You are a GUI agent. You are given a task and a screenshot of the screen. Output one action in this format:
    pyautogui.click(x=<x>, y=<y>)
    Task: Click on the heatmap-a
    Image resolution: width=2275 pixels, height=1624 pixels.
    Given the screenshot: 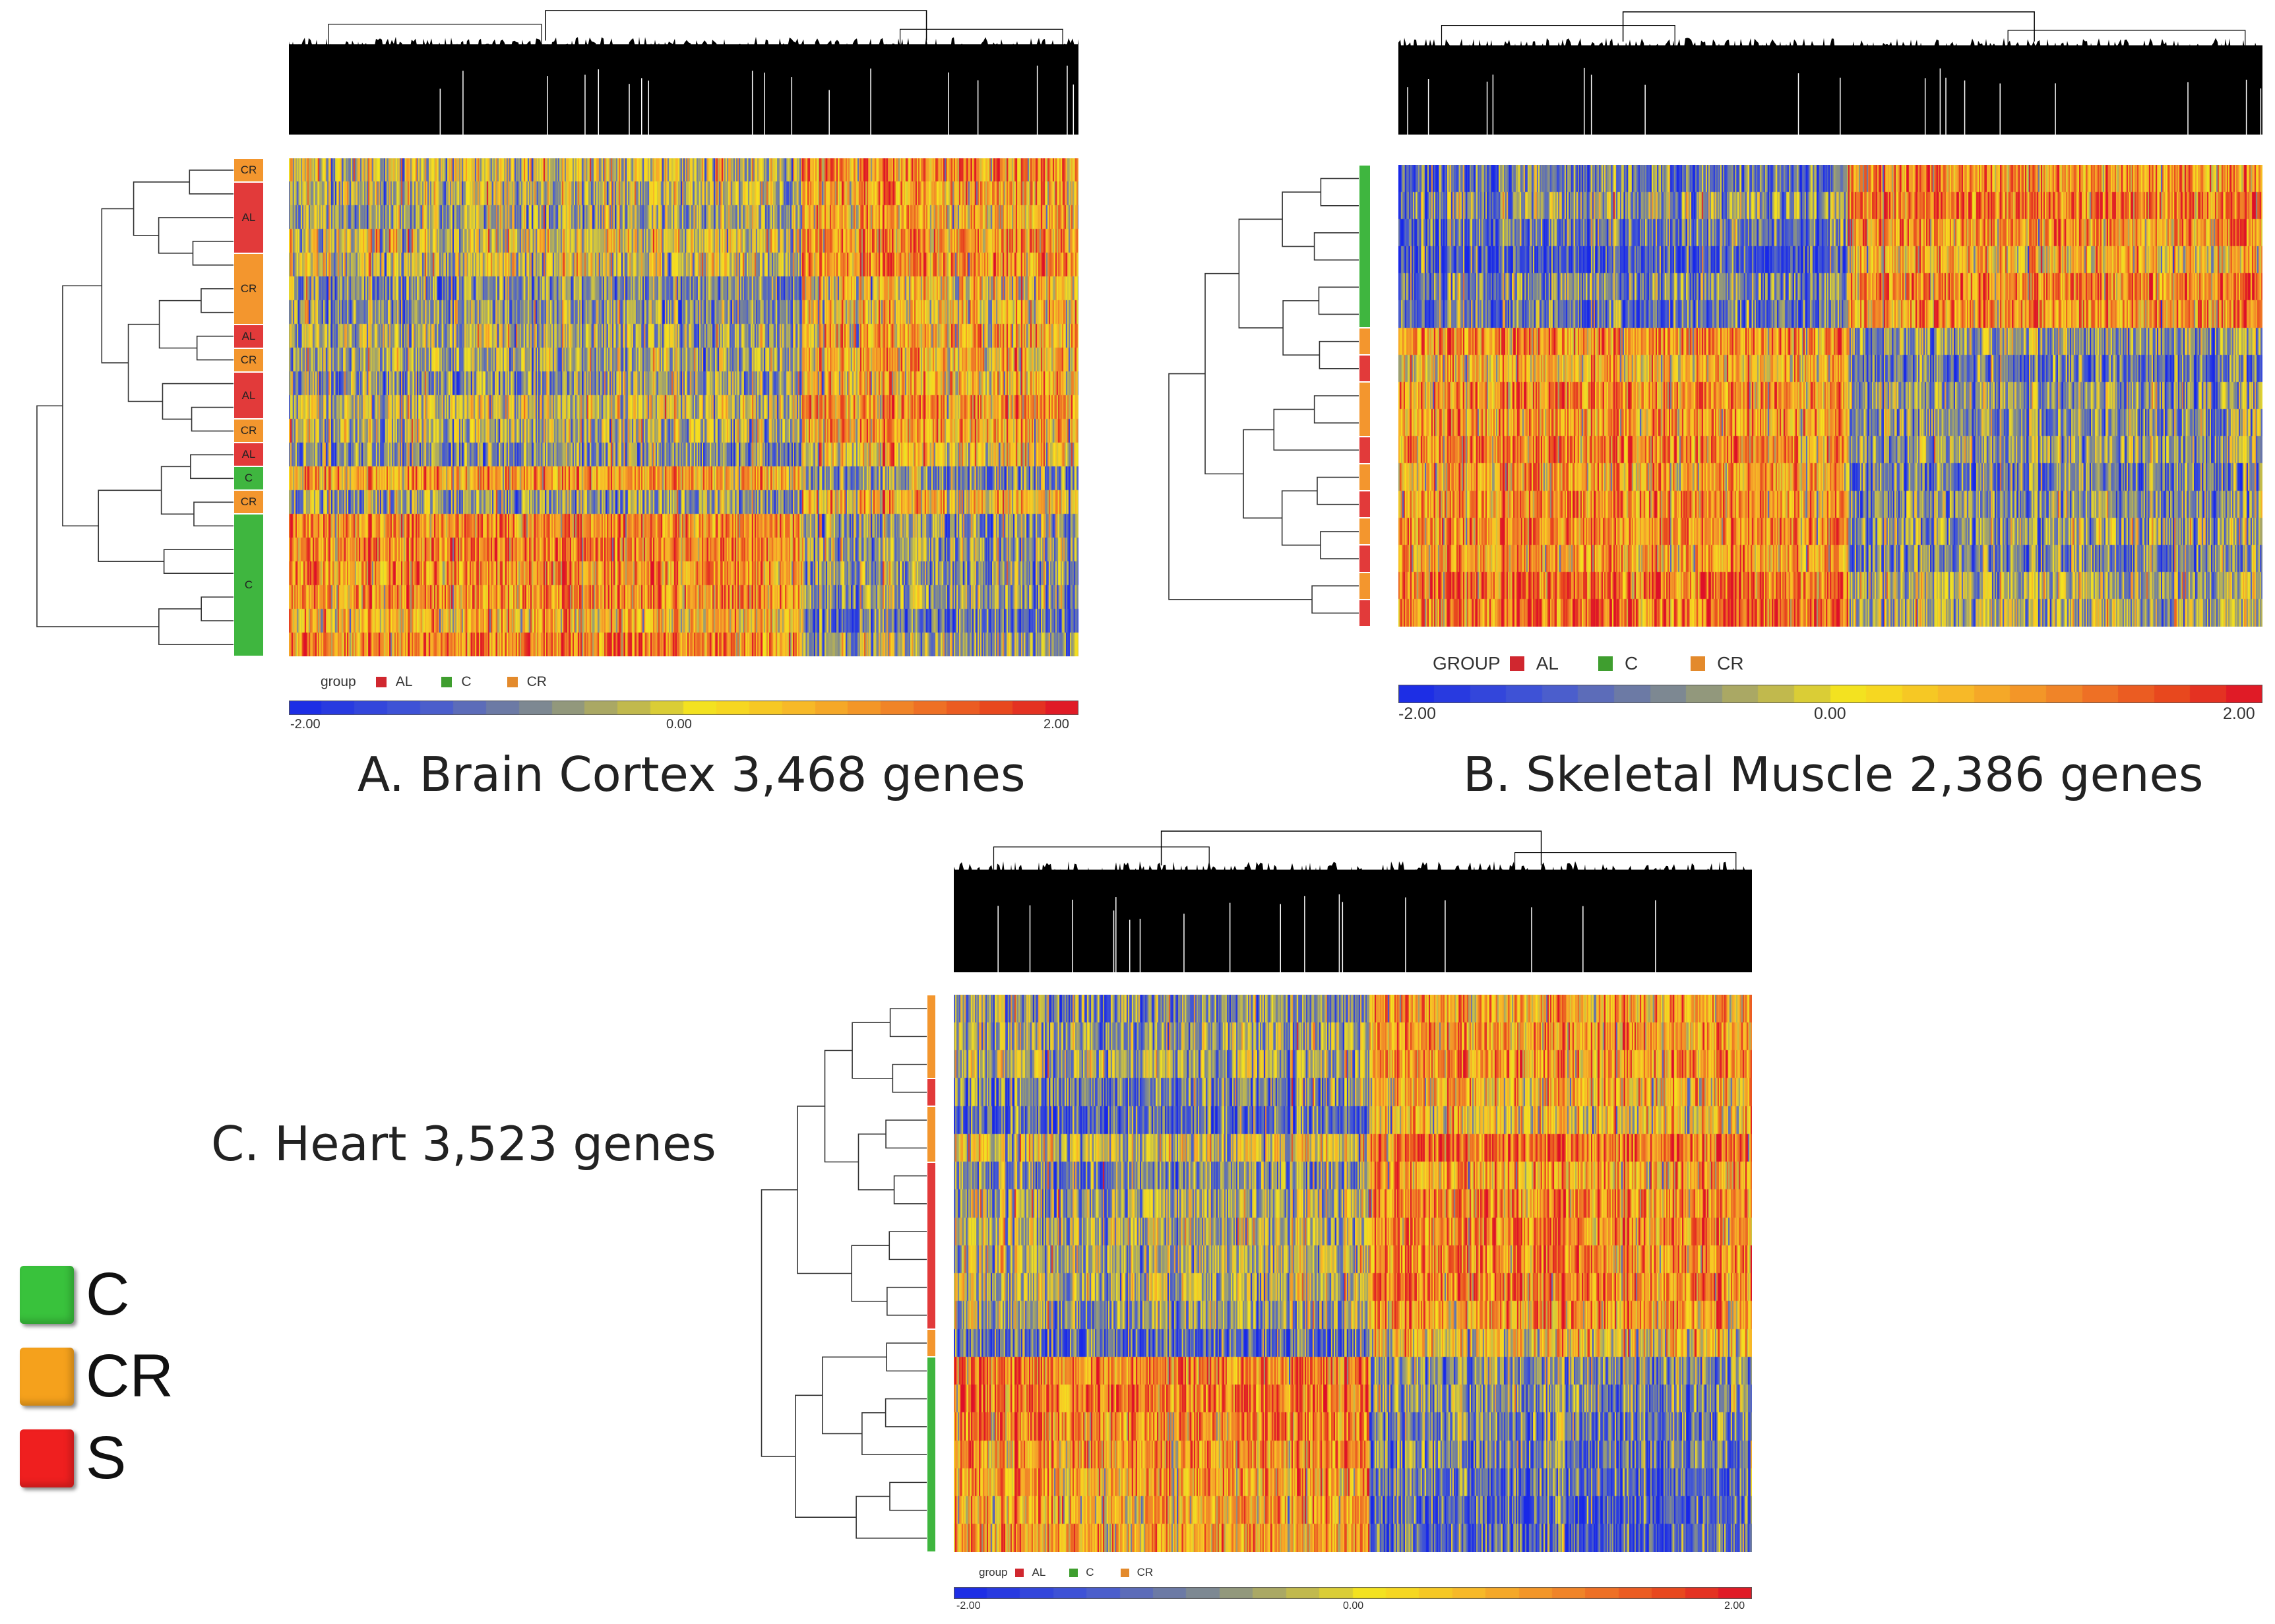 What is the action you would take?
    pyautogui.click(x=683, y=407)
    